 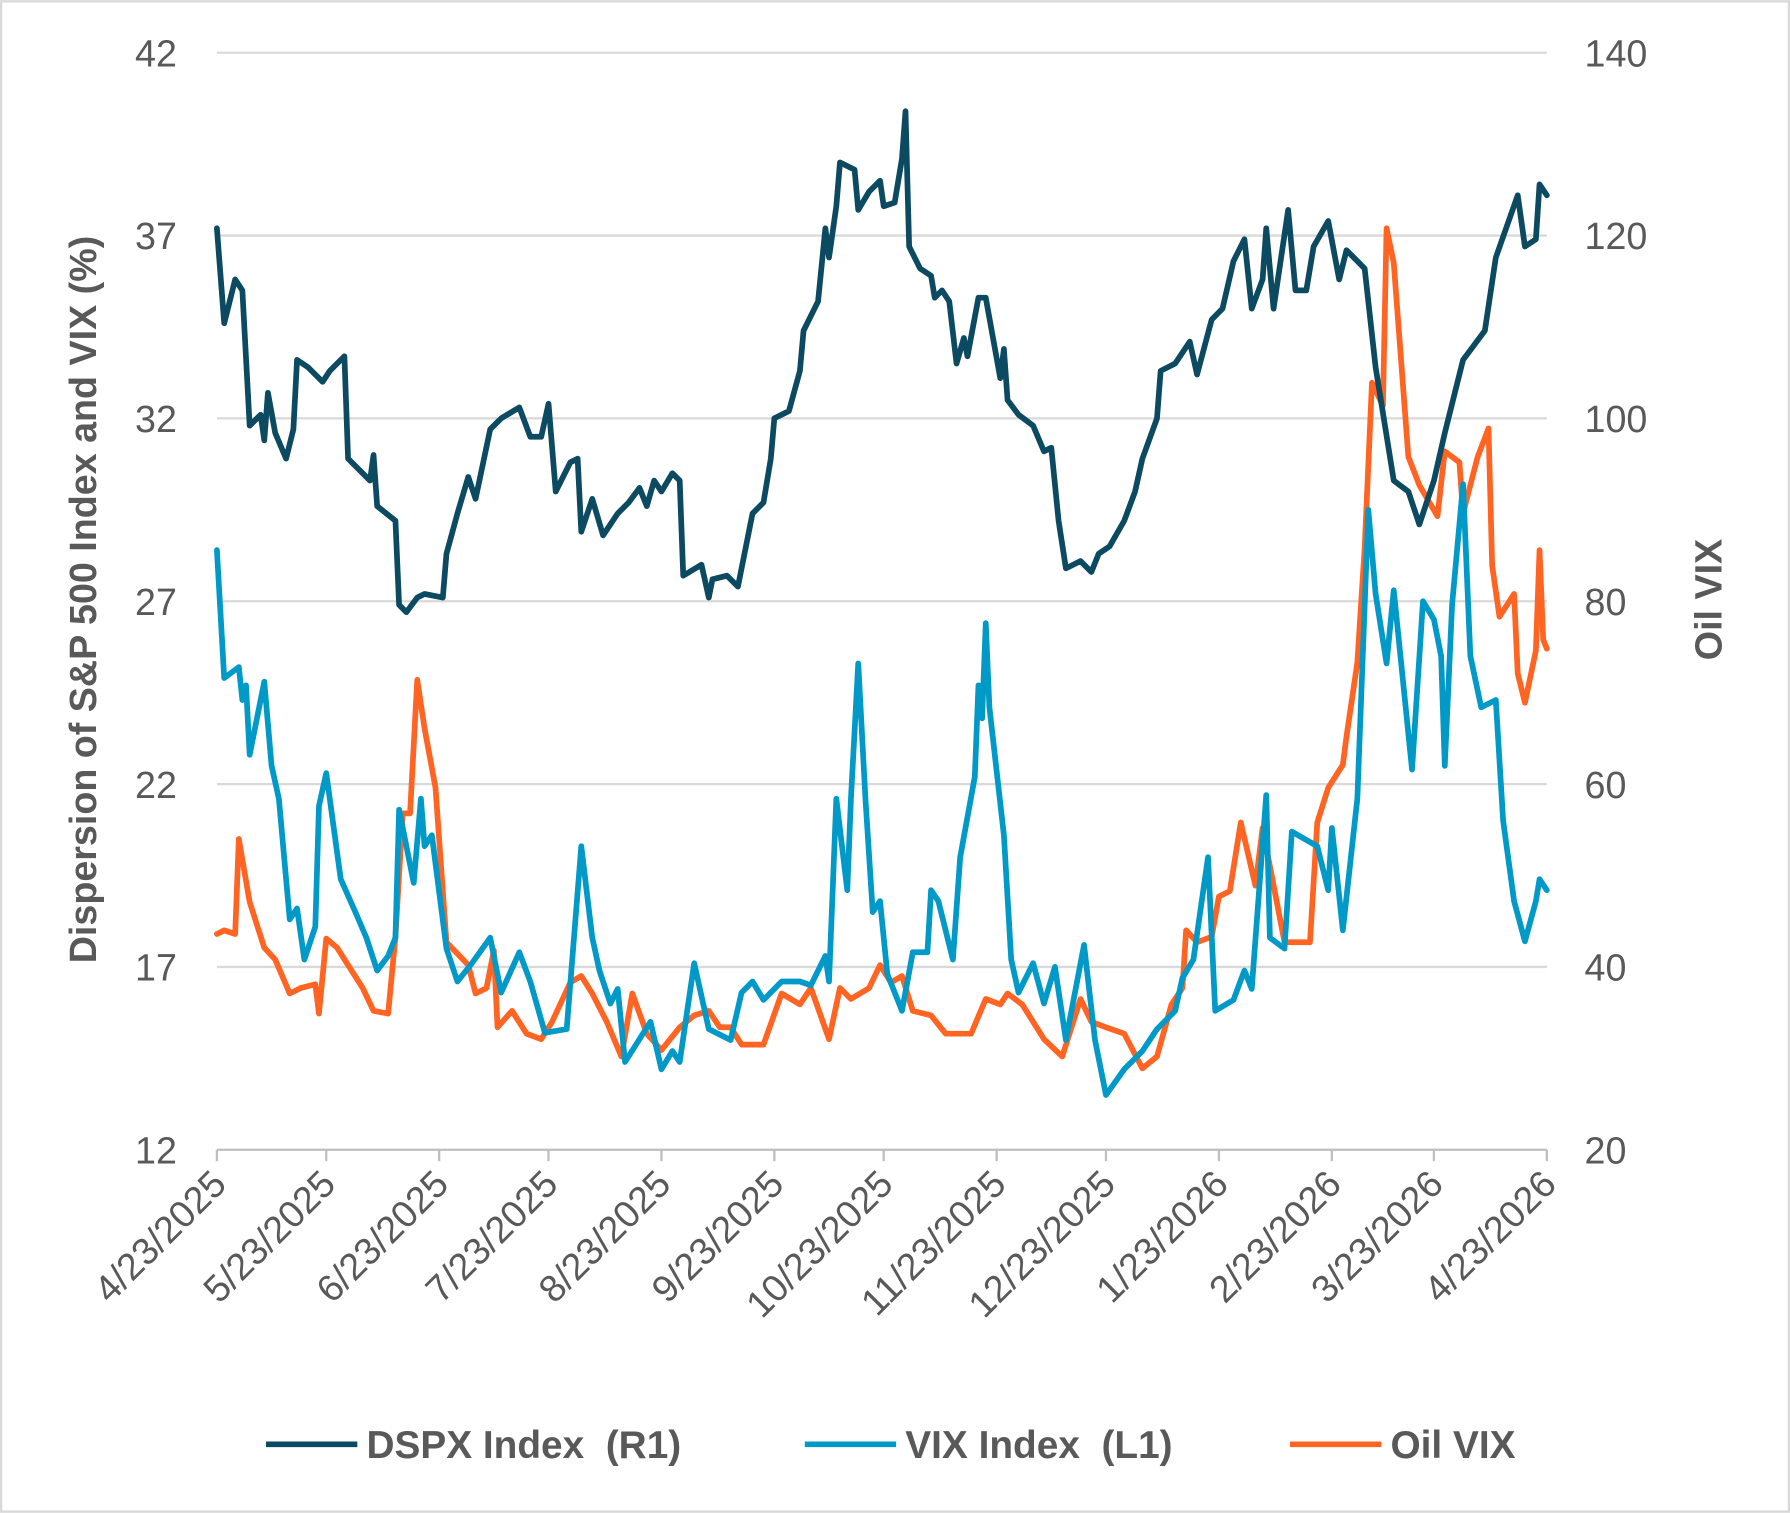 I want to click on left-tick-label: 32, so click(x=156, y=419).